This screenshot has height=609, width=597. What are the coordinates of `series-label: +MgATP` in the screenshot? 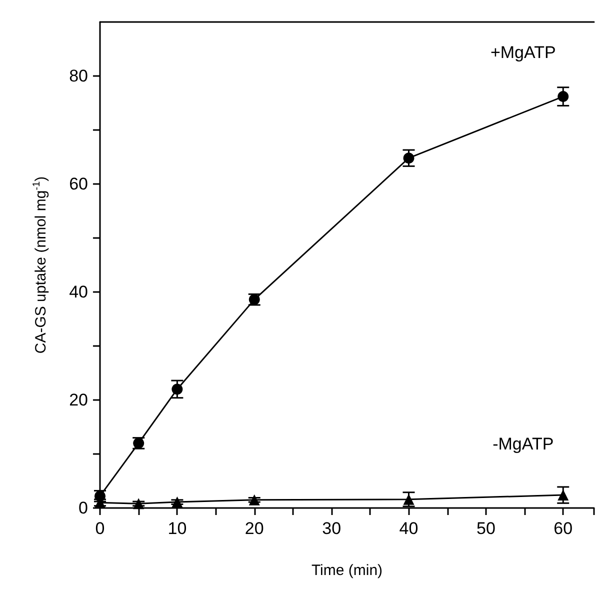 It's located at (523, 52).